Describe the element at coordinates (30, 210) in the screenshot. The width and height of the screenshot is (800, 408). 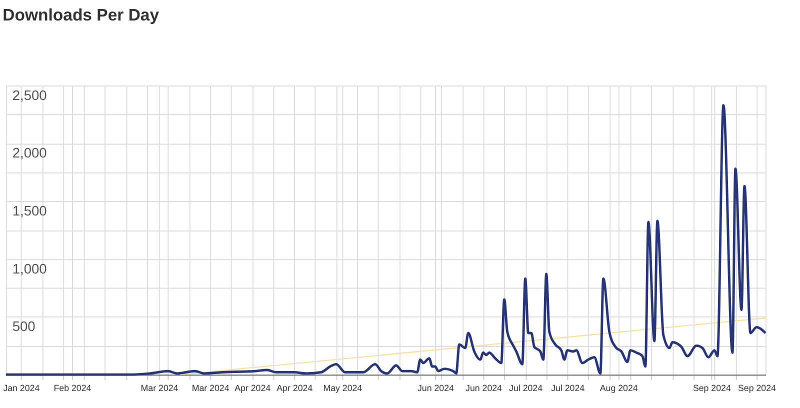
I see `y-tick-label: 1,500` at that location.